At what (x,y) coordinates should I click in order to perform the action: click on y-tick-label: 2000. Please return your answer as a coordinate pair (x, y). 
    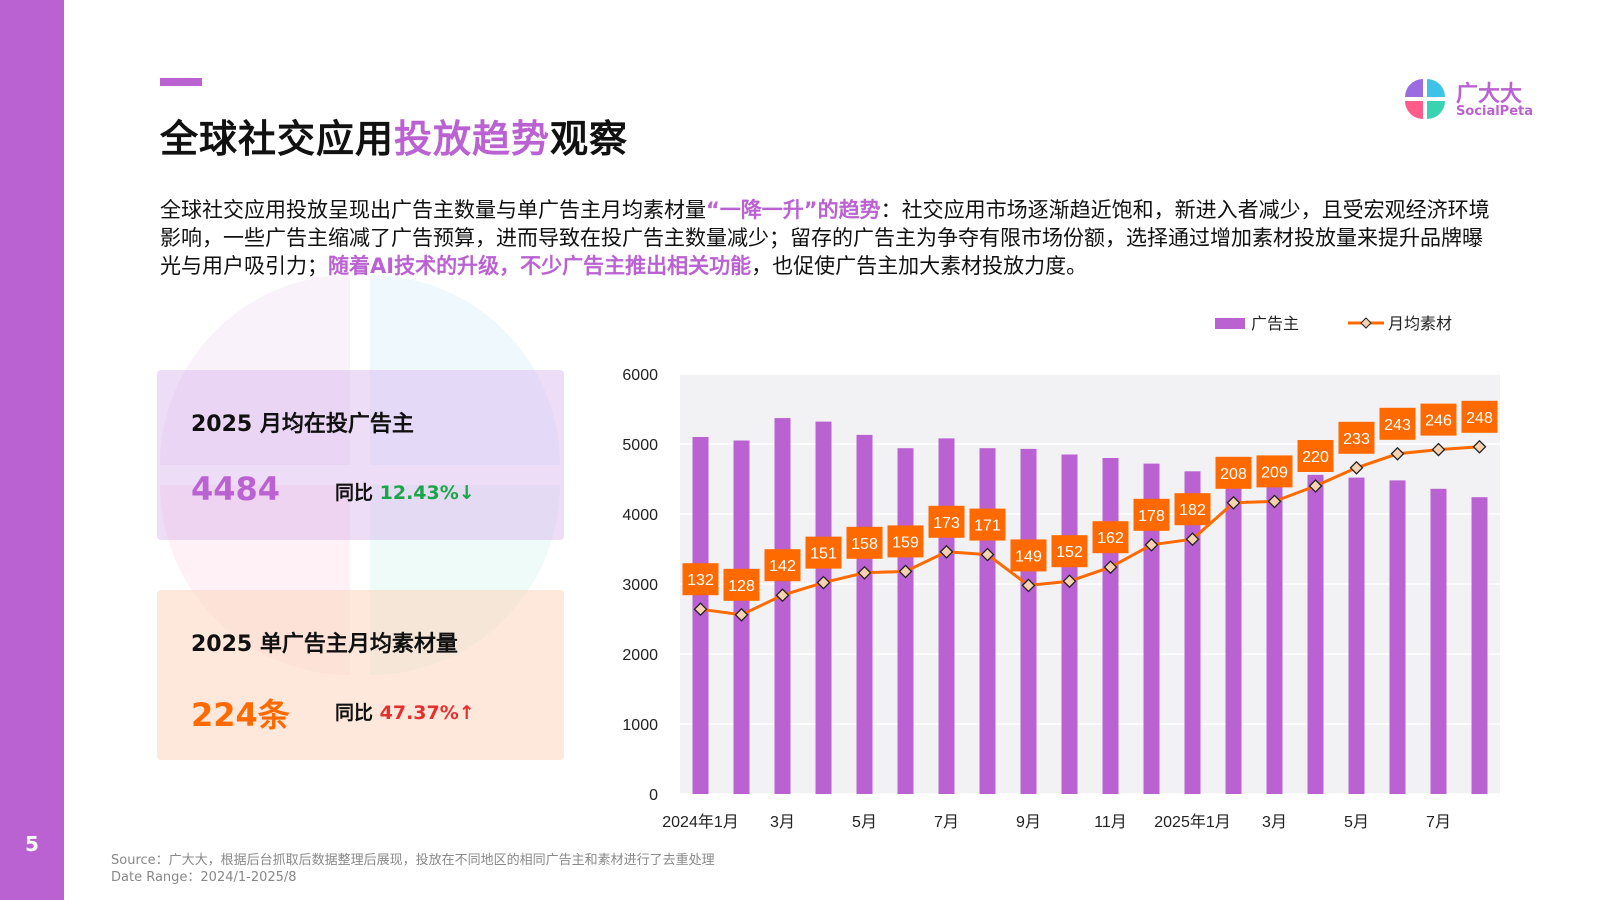
    Looking at the image, I should click on (640, 655).